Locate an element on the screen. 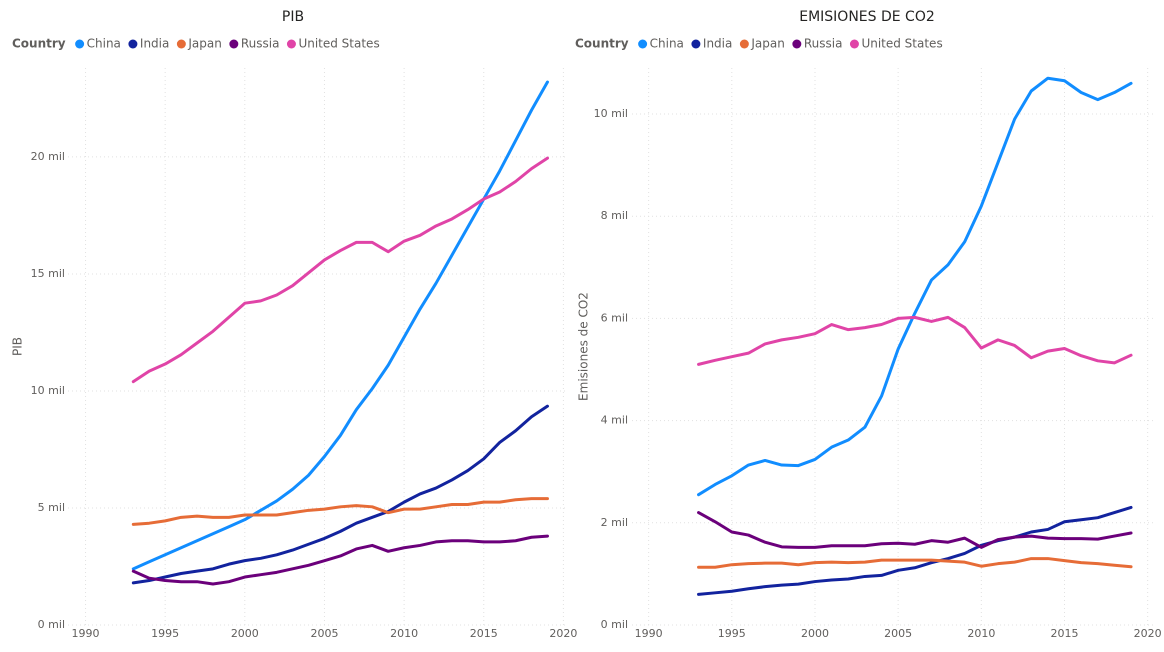 The image size is (1164, 652). chart-title: PIB is located at coordinates (293, 17).